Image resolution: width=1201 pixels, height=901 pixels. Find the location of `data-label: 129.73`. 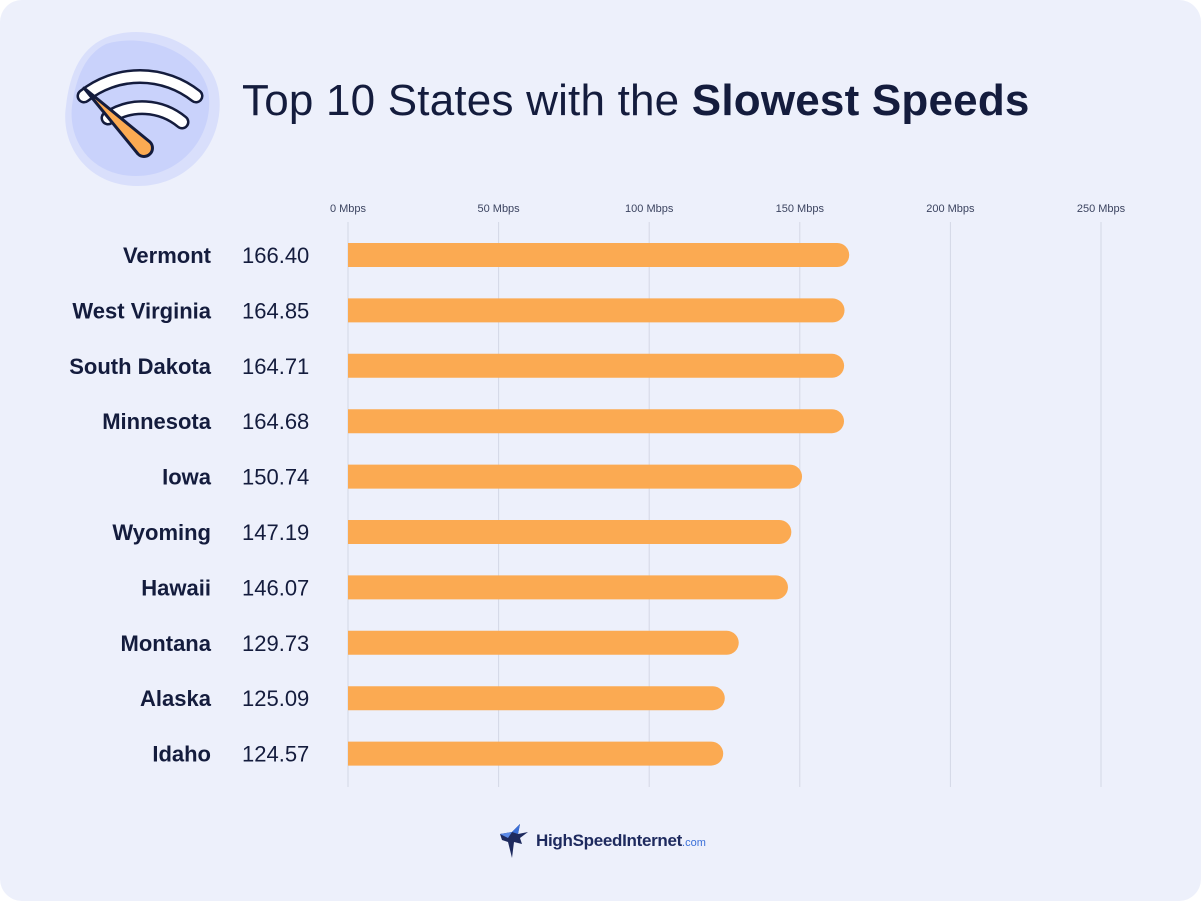

data-label: 129.73 is located at coordinates (275, 643).